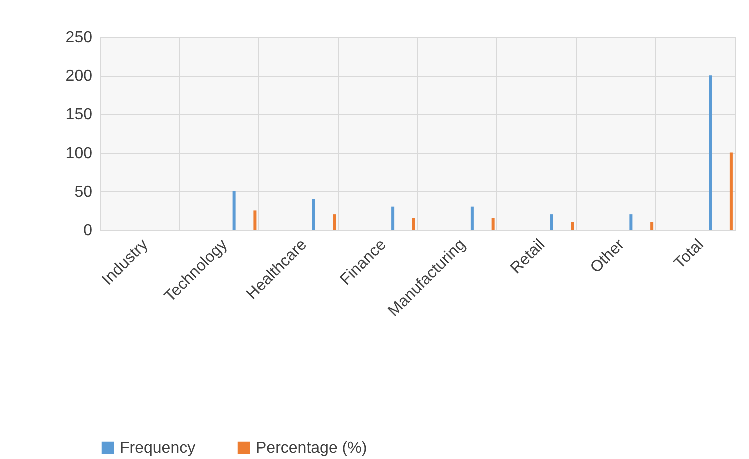 This screenshot has height=459, width=749. What do you see at coordinates (79, 77) in the screenshot?
I see `y-tick-label: 200` at bounding box center [79, 77].